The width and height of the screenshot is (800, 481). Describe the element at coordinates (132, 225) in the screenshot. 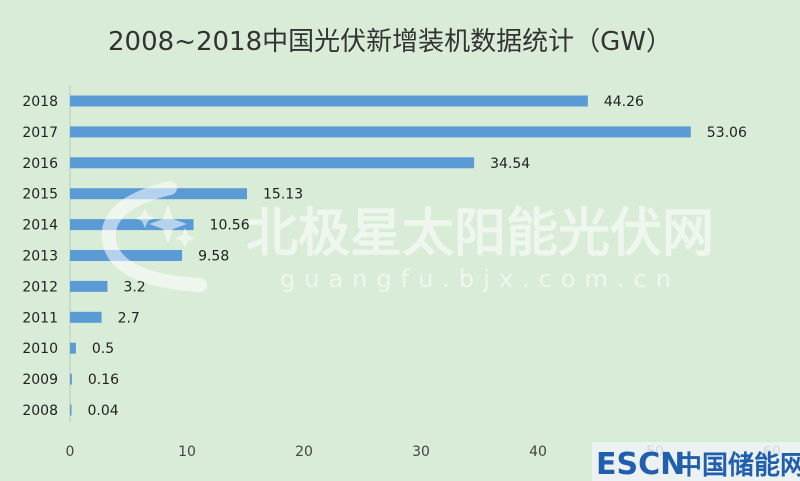

I see `bar-2014` at that location.